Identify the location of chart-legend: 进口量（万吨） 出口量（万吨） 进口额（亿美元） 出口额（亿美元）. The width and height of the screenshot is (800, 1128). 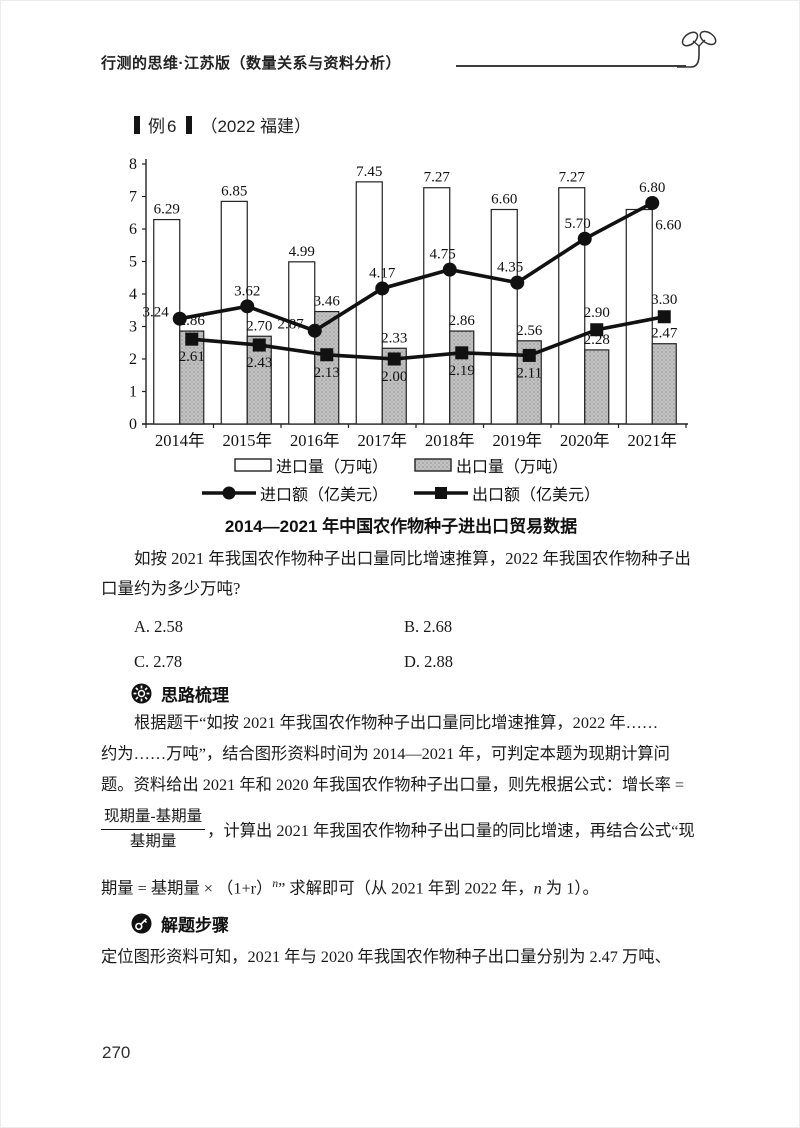
(401, 479).